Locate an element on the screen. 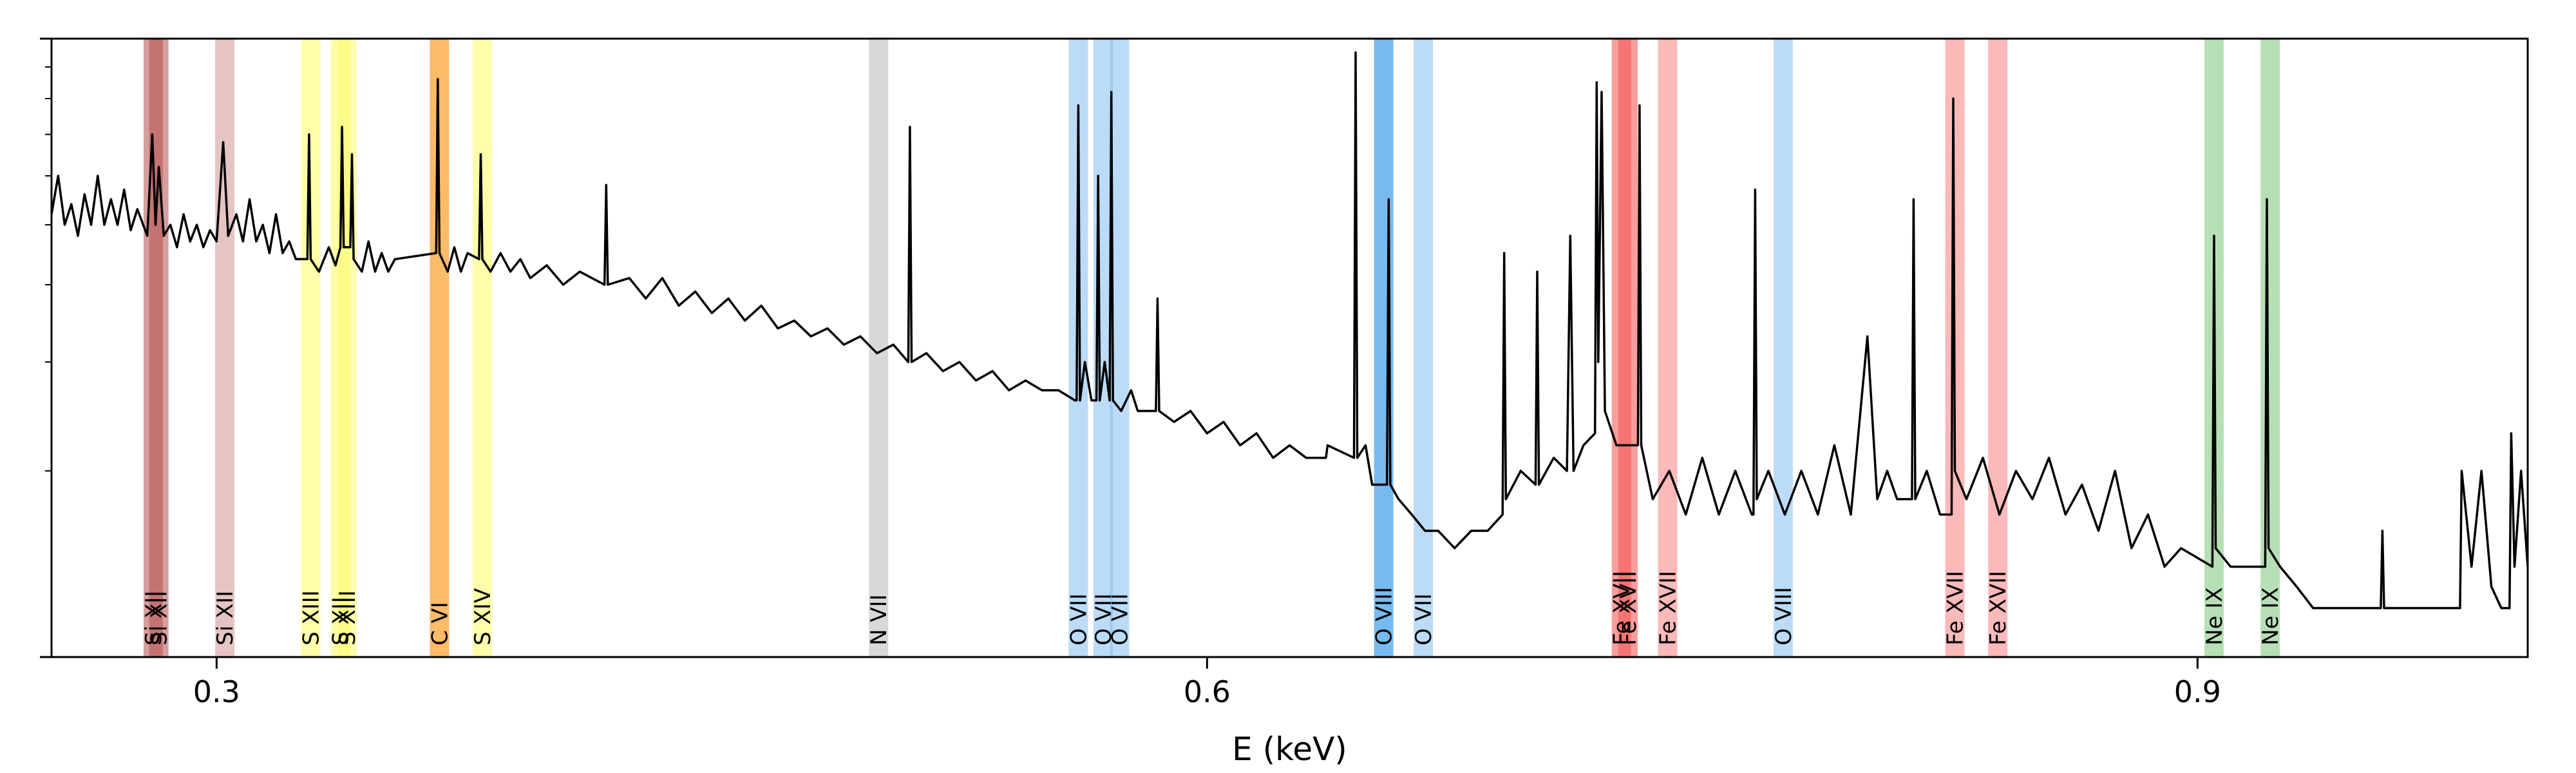 This screenshot has height=773, width=2576. x-tick-label: 0.3 is located at coordinates (216, 691).